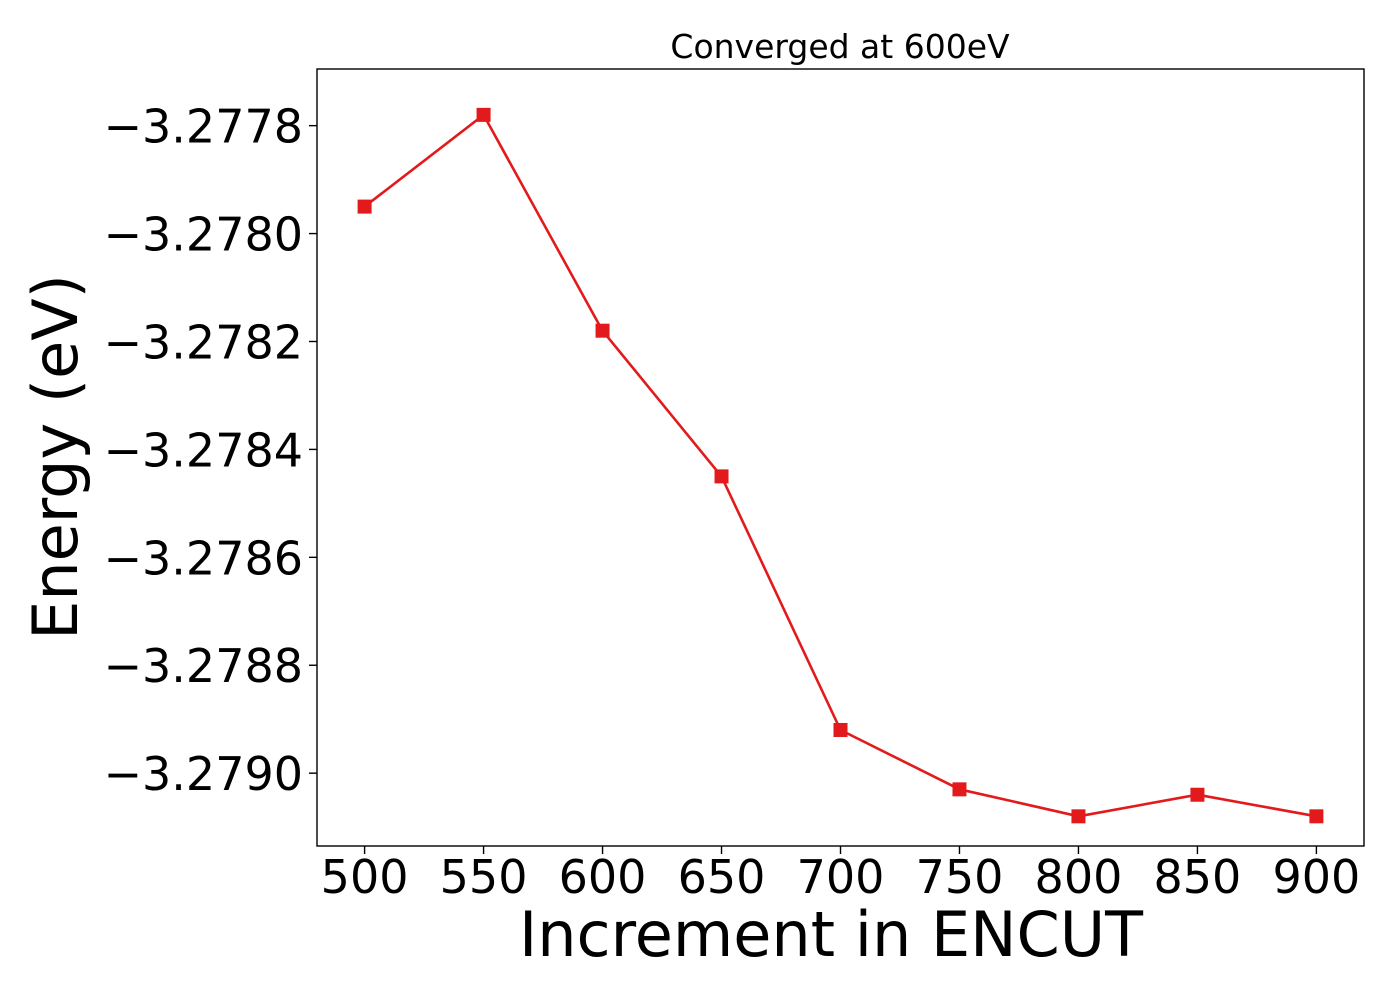  What do you see at coordinates (1317, 877) in the screenshot?
I see `x-tick-label: 900` at bounding box center [1317, 877].